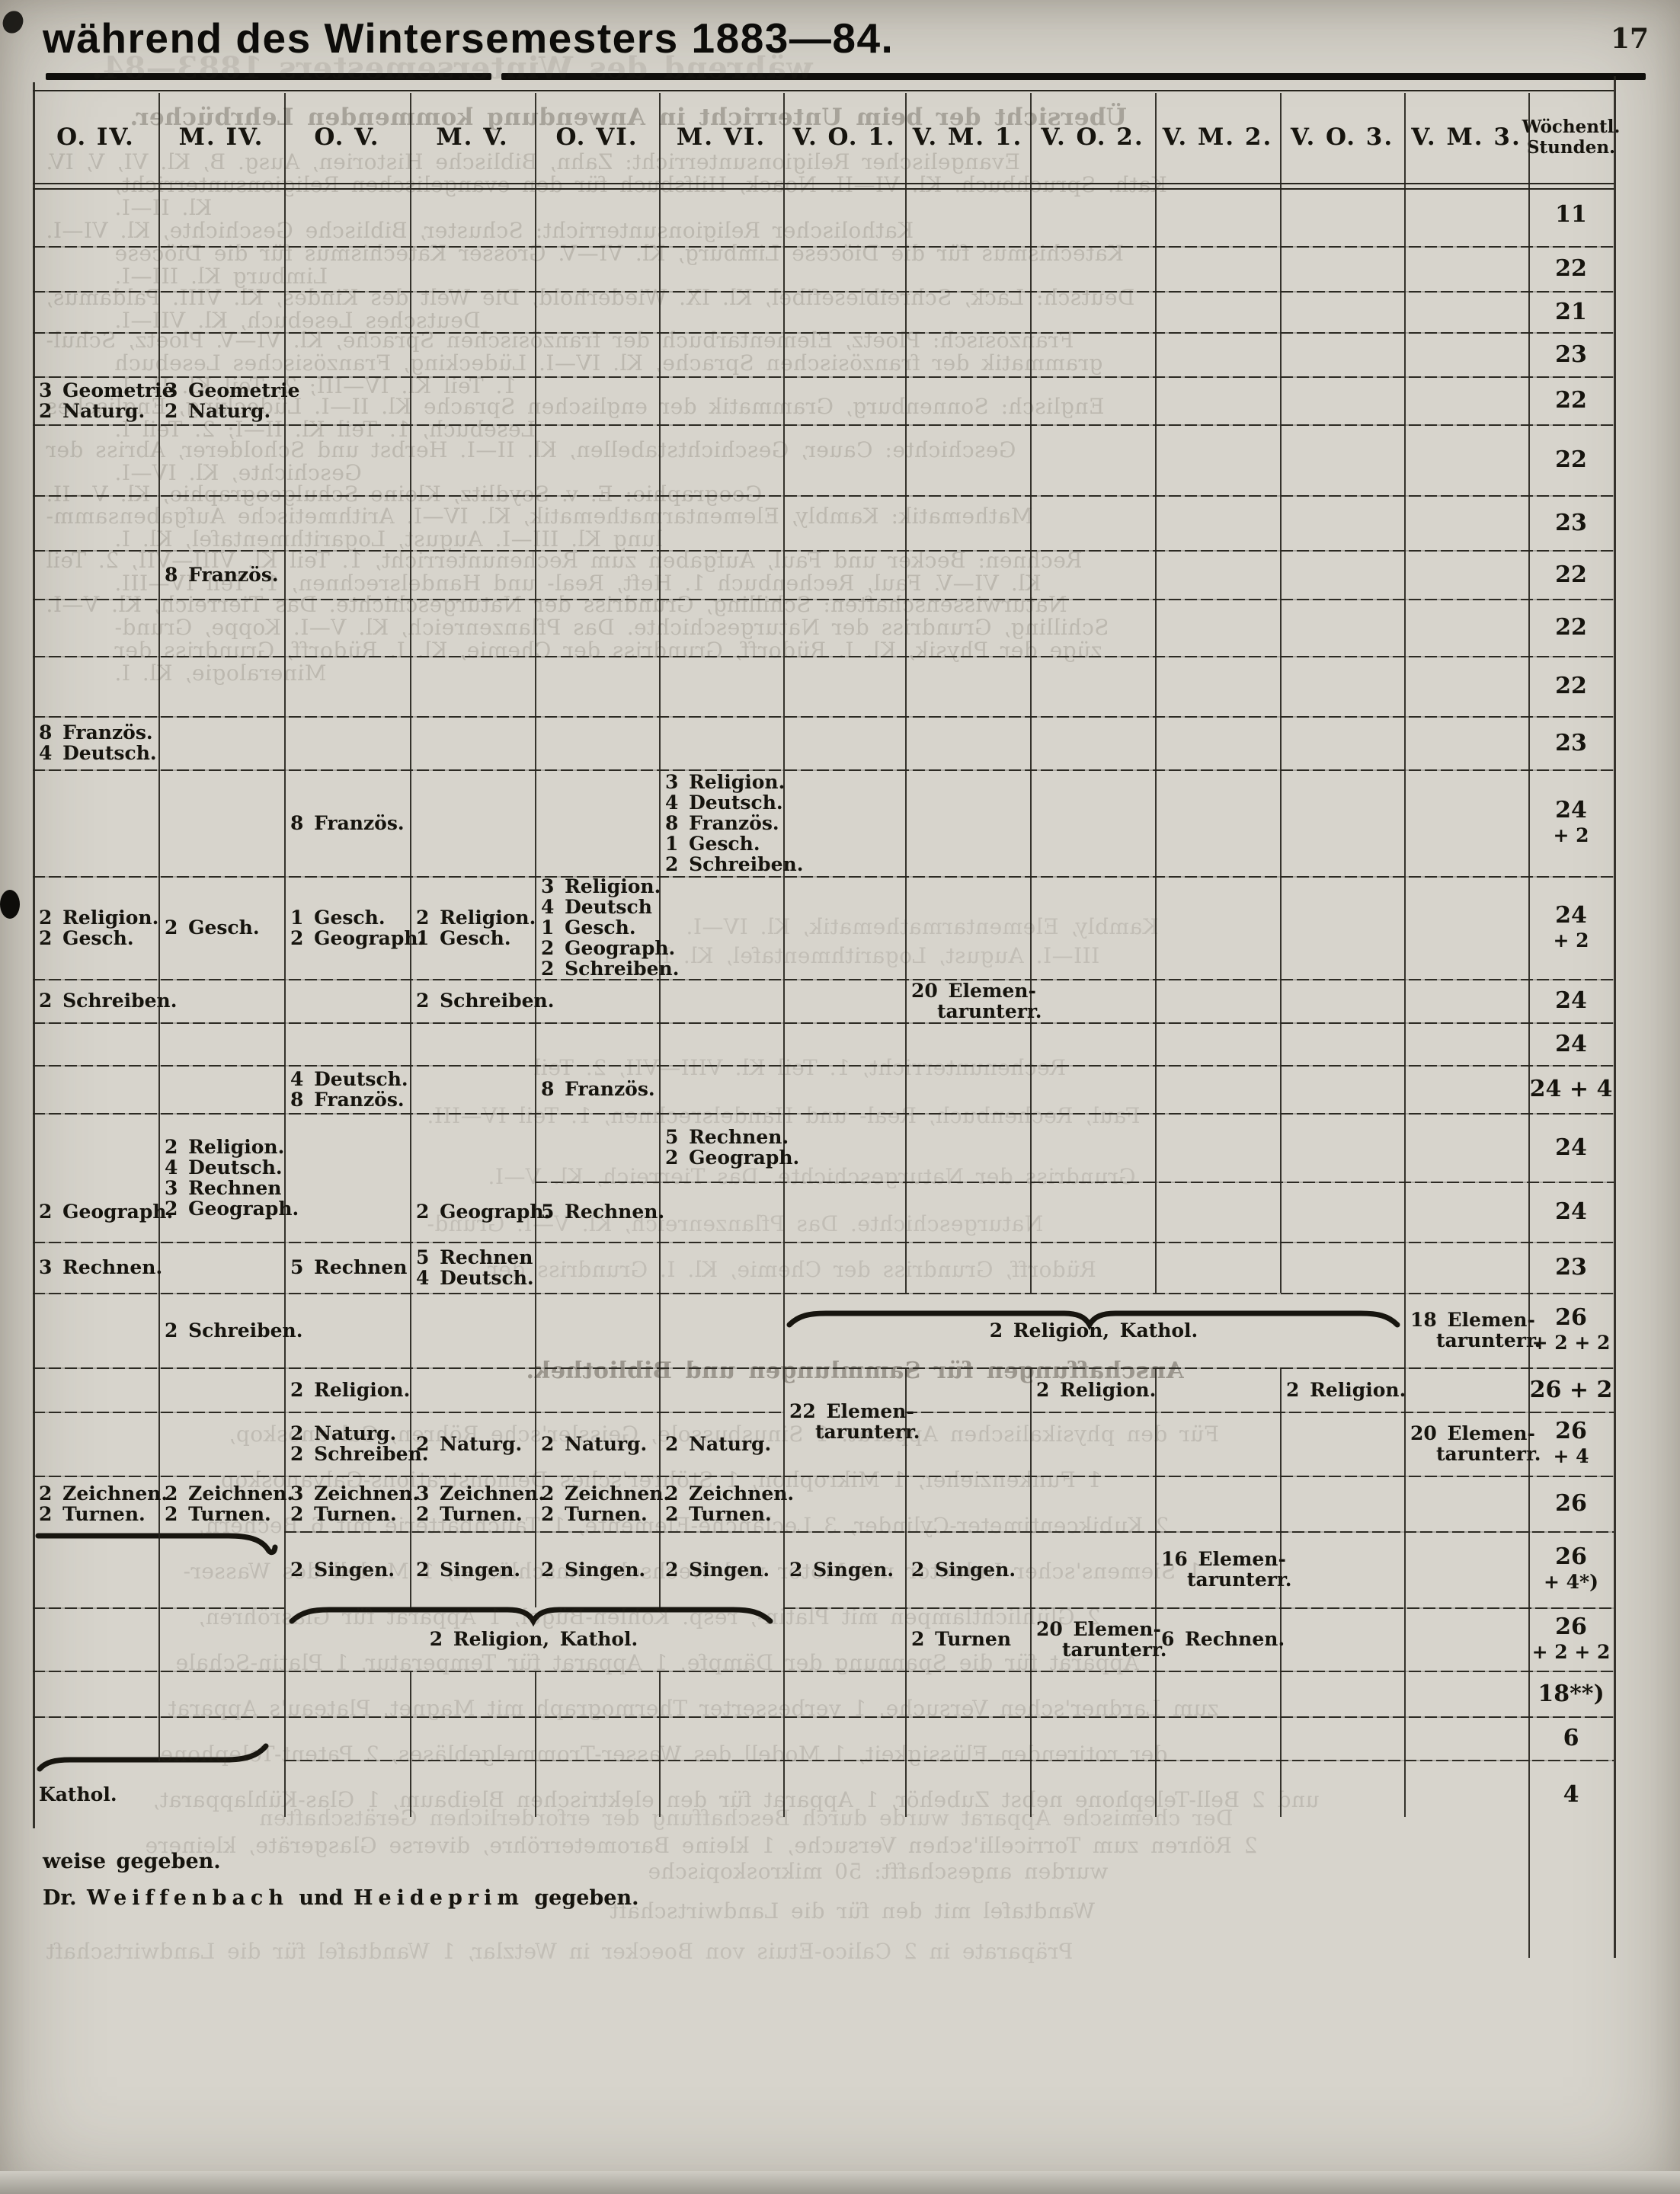  Describe the element at coordinates (1101, 1639) in the screenshot. I see `timetable-cell-vo2: 20 Elemen-tarunterr.` at that location.